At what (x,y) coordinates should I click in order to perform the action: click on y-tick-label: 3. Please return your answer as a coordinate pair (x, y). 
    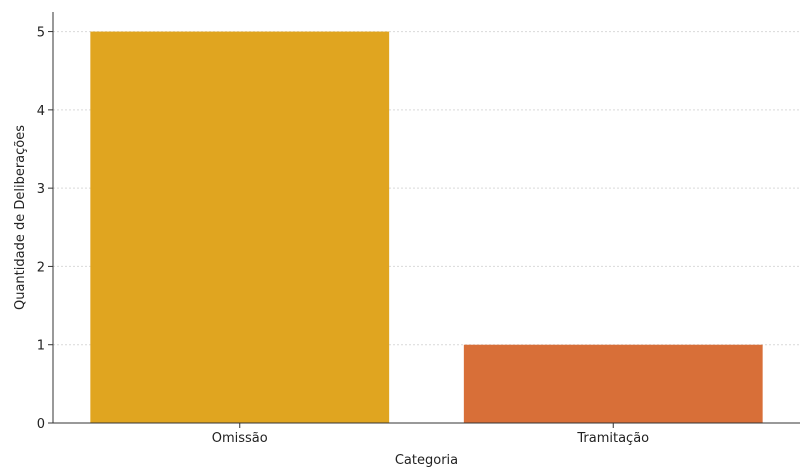
    Looking at the image, I should click on (41, 189).